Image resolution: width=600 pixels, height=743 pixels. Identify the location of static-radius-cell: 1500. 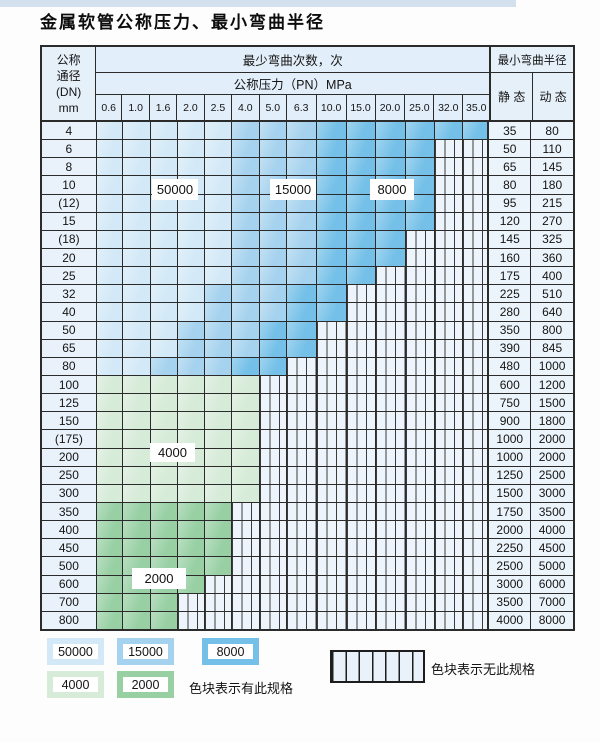
(510, 493).